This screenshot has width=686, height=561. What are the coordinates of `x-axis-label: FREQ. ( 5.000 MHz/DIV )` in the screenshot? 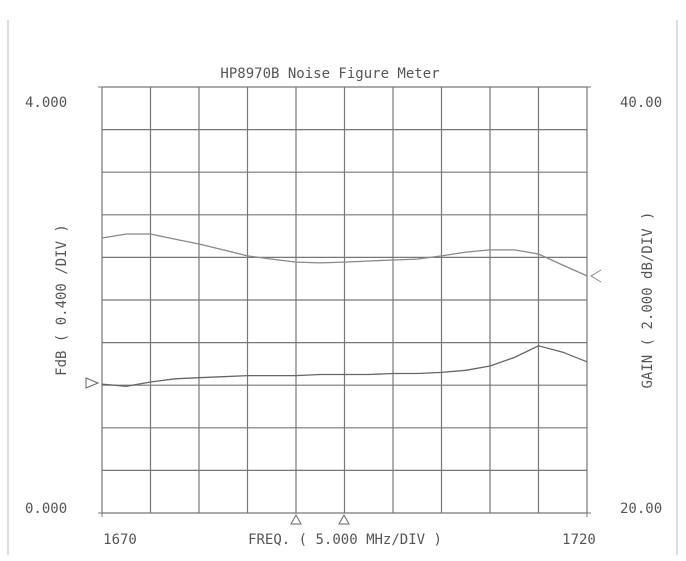 It's located at (345, 540).